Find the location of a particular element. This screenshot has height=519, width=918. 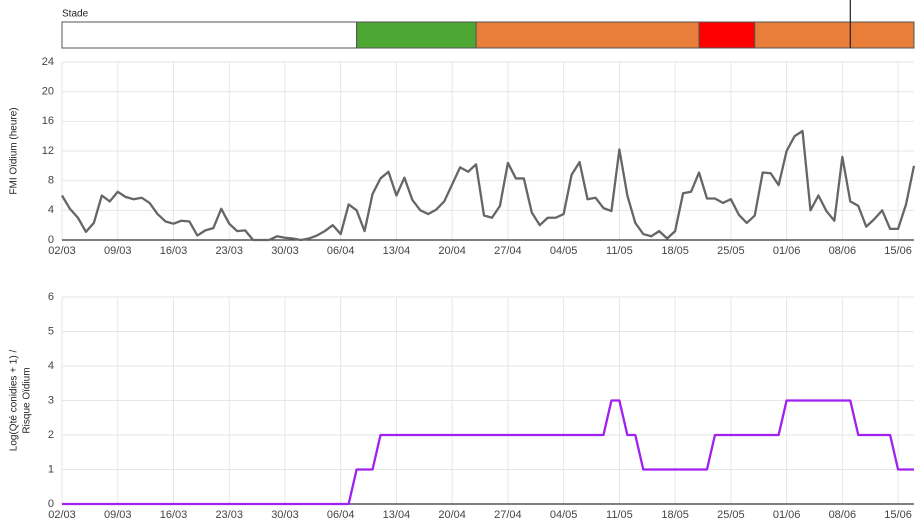

y-tick-label: 3 is located at coordinates (51, 400).